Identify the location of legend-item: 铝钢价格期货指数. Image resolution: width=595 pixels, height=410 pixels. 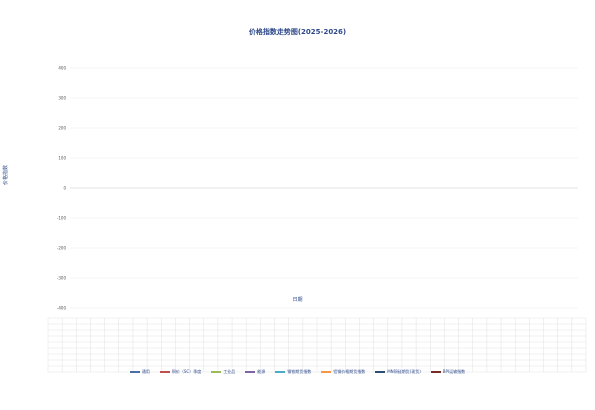
(343, 372).